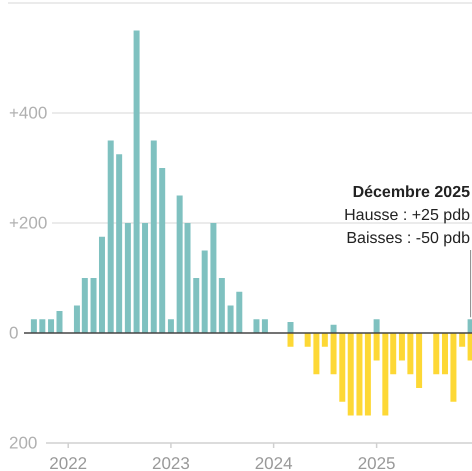 This screenshot has height=471, width=472. I want to click on x-tick-label: 2023, so click(171, 462).